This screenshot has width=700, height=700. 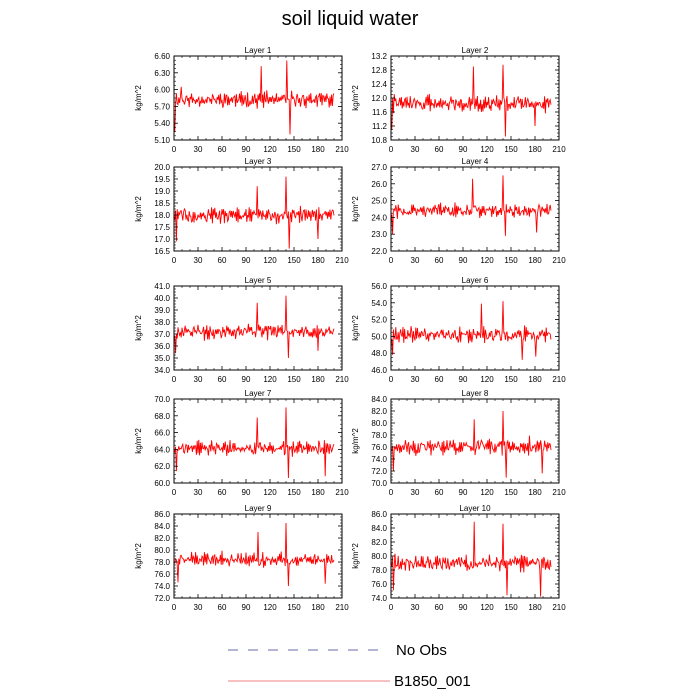 What do you see at coordinates (535, 607) in the screenshot?
I see `x-tick-label: 180` at bounding box center [535, 607].